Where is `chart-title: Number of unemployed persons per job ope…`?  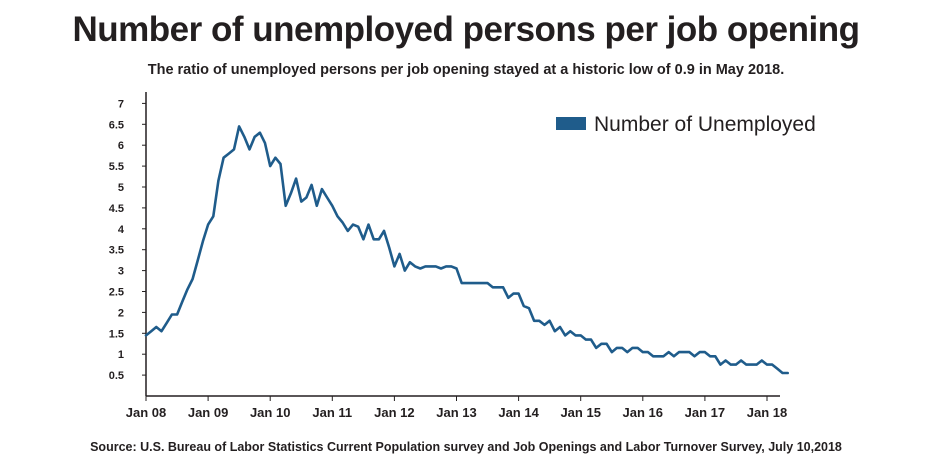 chart-title: Number of unemployed persons per job ope… is located at coordinates (466, 29).